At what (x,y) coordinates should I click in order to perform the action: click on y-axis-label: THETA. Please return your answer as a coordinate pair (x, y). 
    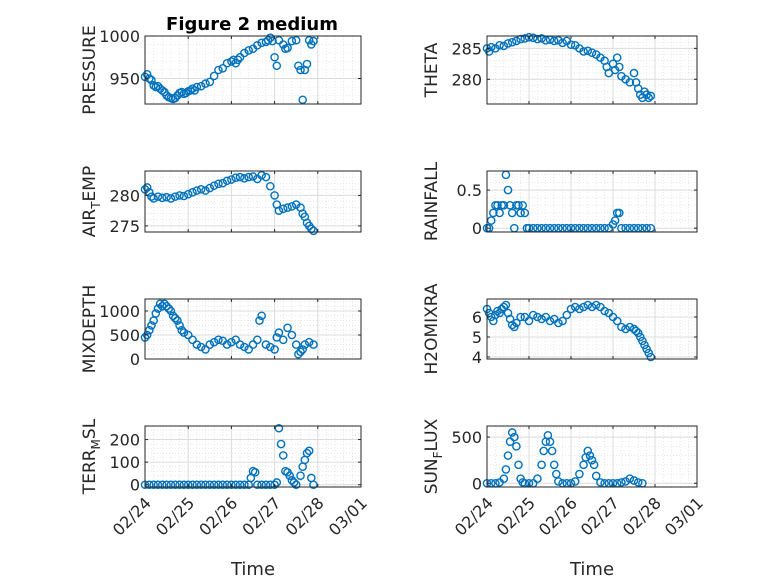
    Looking at the image, I should click on (432, 70).